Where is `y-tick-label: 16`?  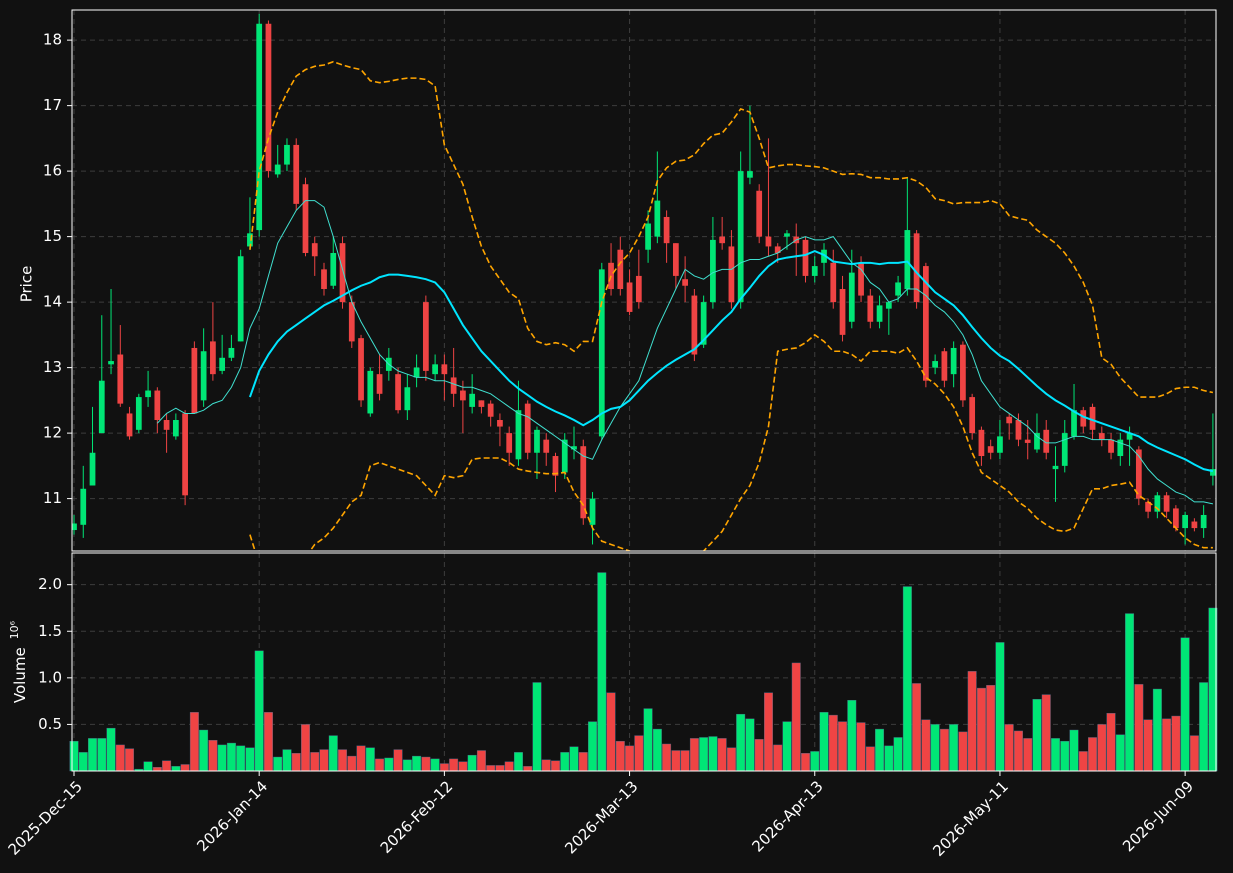 y-tick-label: 16 is located at coordinates (52, 171).